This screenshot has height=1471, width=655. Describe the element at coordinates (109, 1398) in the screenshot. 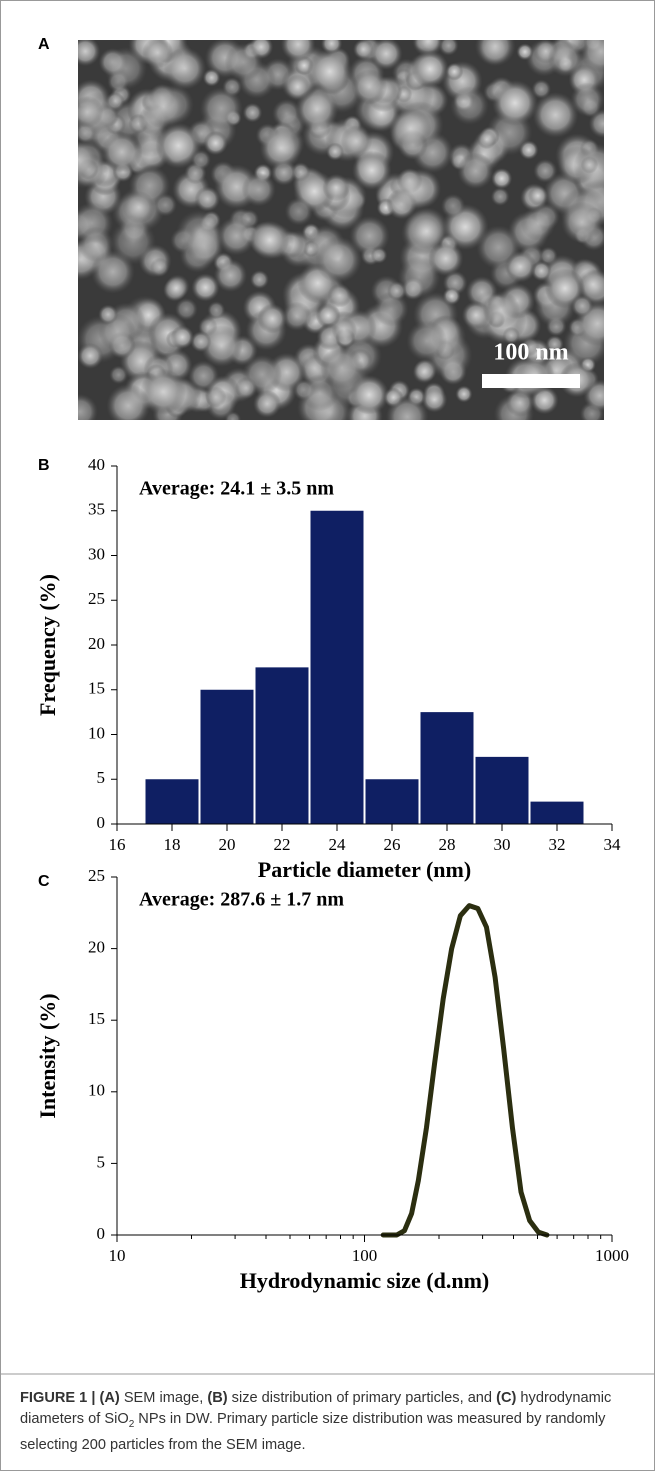

I see `caption-text: (A)` at that location.